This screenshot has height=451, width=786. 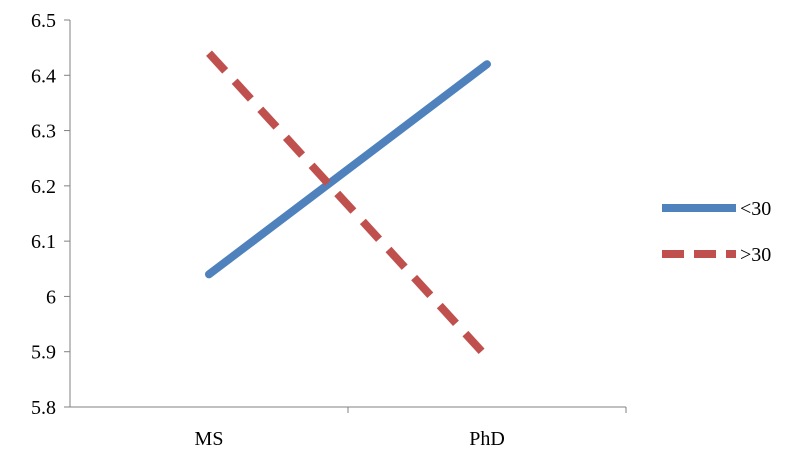 What do you see at coordinates (43, 242) in the screenshot?
I see `y-tick-label: 6.1` at bounding box center [43, 242].